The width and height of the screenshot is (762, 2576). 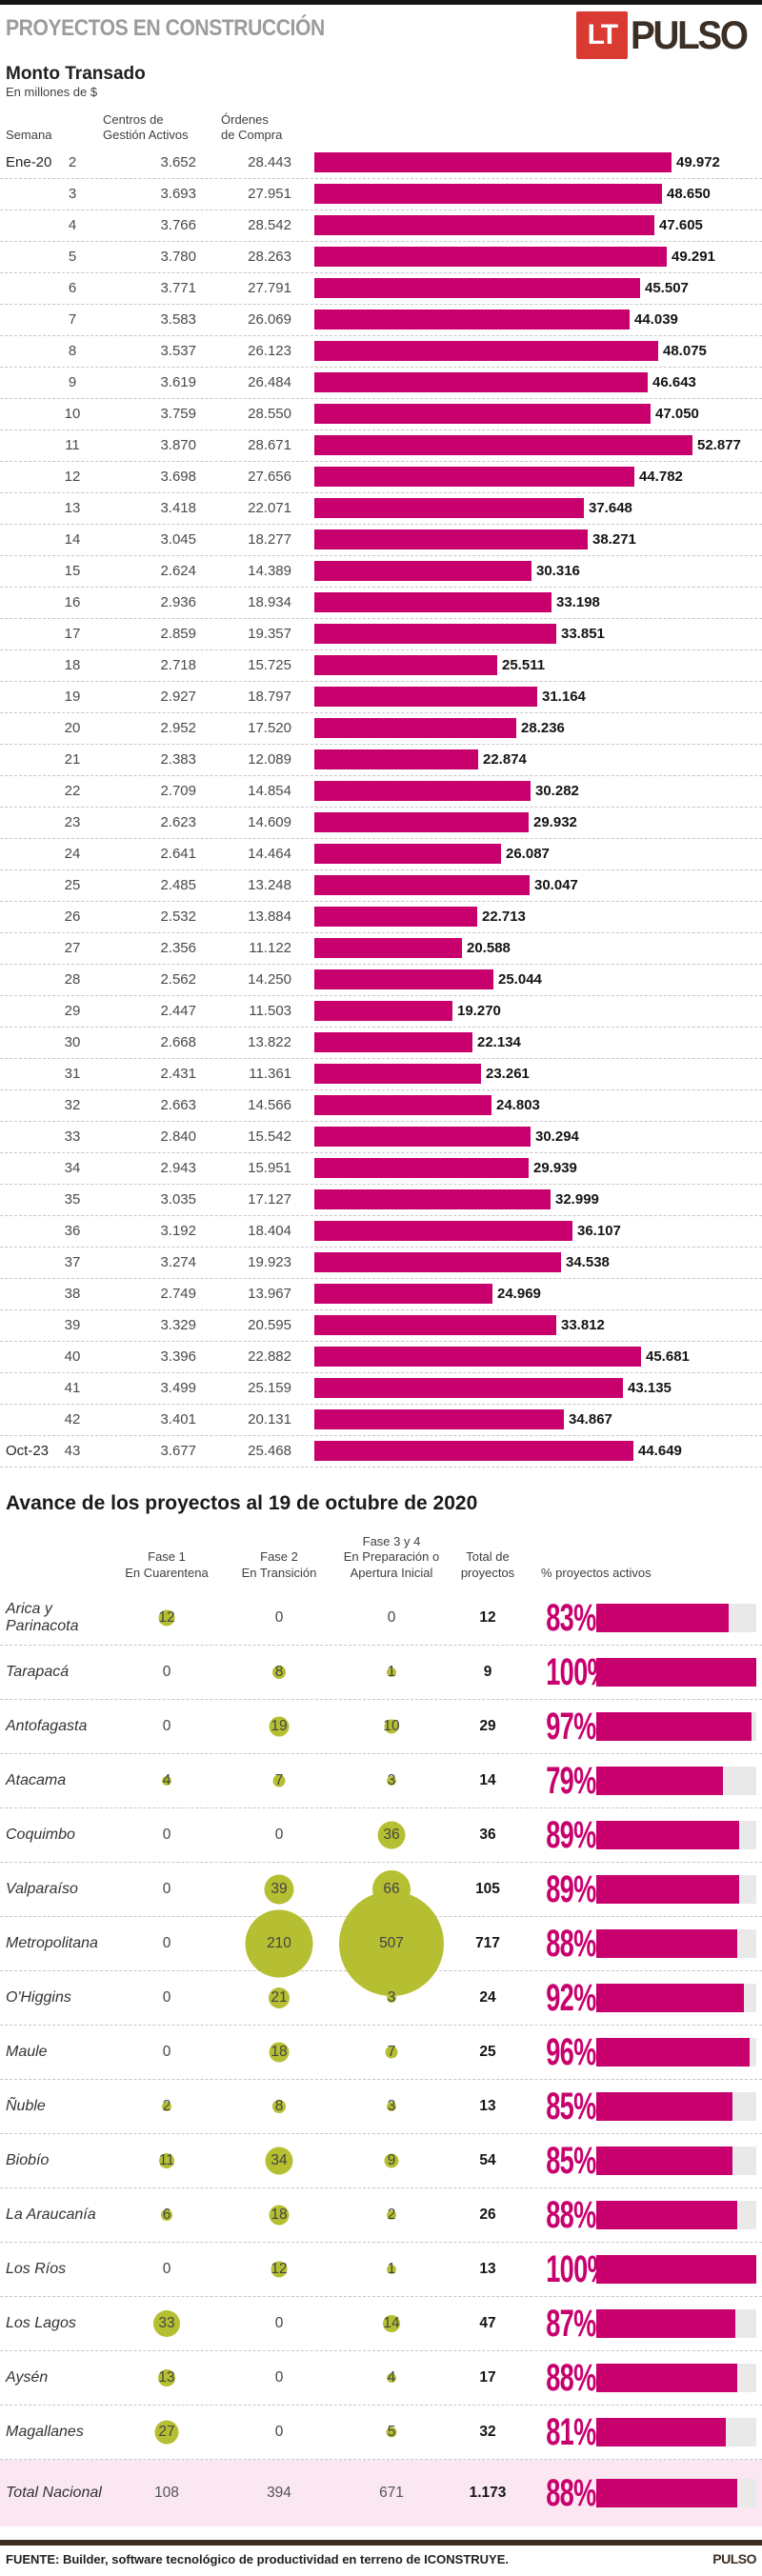 I want to click on fase3-value: 9, so click(x=391, y=2160).